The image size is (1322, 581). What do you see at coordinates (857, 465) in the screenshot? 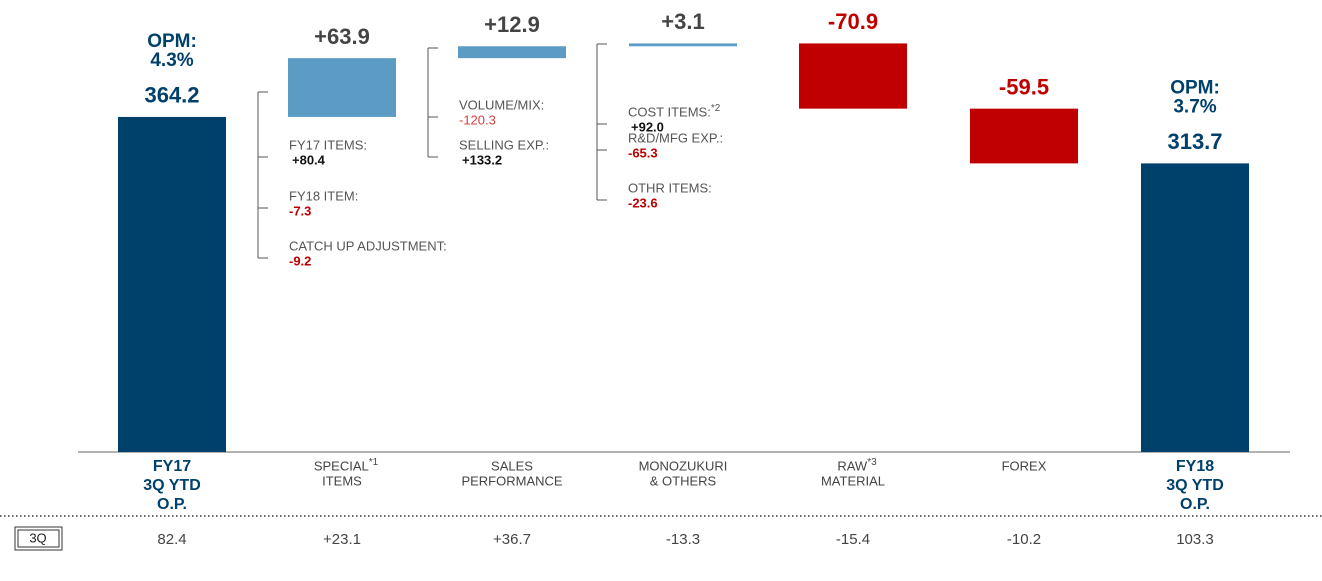
I see `category-label: RAW*3` at bounding box center [857, 465].